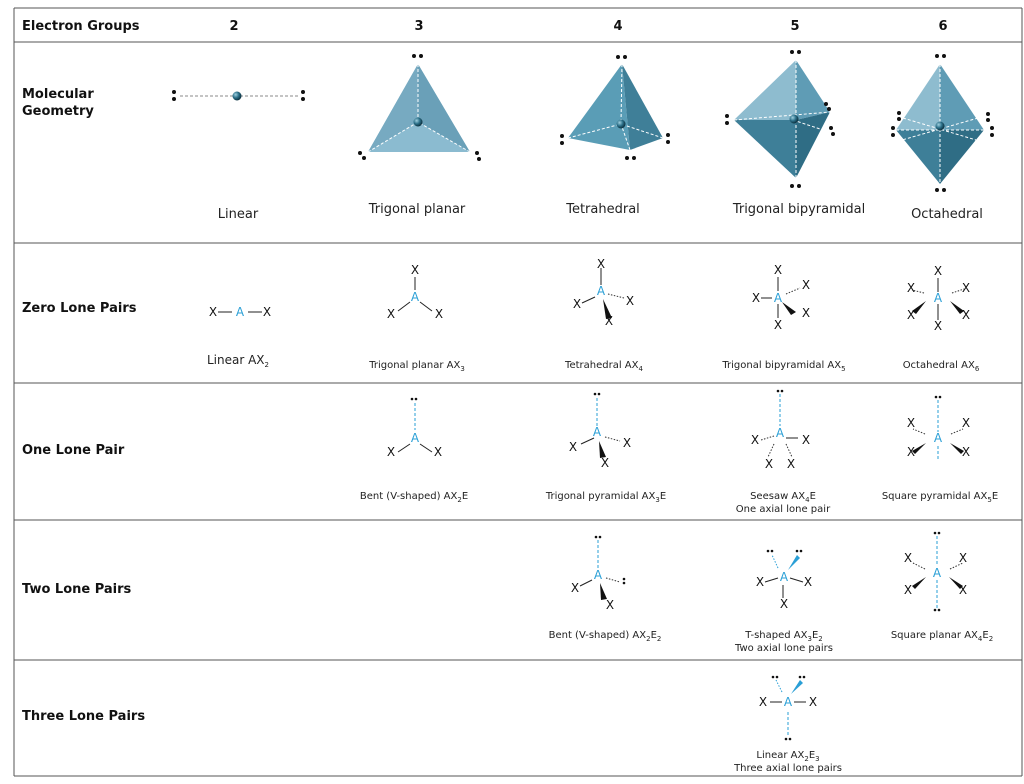 The height and width of the screenshot is (784, 1024). I want to click on trigonal-bipyramidal-model, so click(780, 119).